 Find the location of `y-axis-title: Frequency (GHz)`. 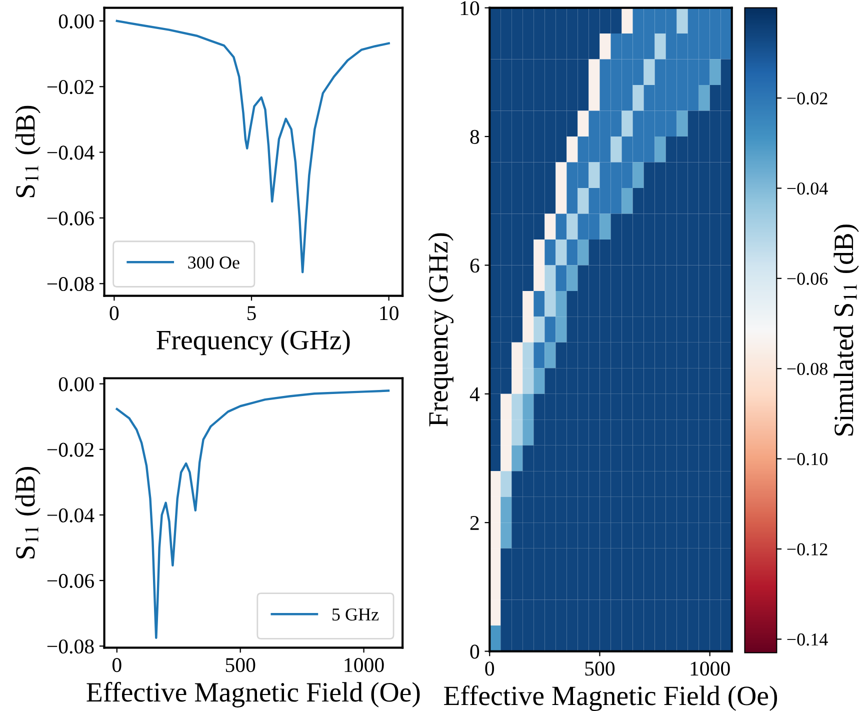

y-axis-title: Frequency (GHz) is located at coordinates (441, 329).